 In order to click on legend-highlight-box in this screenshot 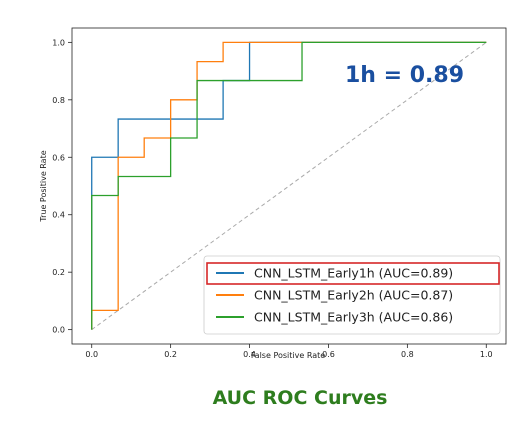, I will do `click(353, 273)`.